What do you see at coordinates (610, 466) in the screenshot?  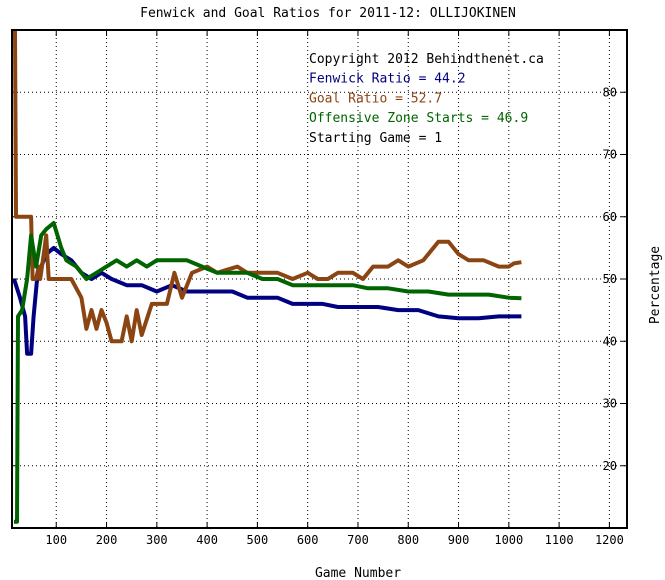 I see `y-tick-label: 20` at bounding box center [610, 466].